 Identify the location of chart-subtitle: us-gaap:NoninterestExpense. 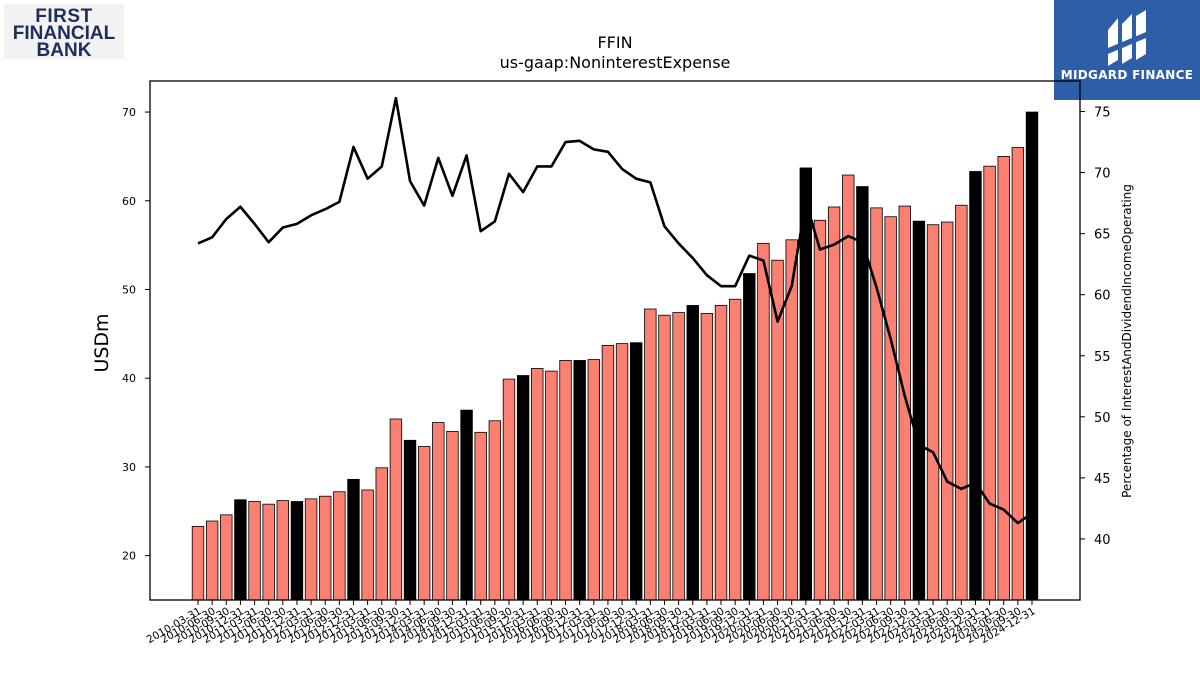
(615, 62).